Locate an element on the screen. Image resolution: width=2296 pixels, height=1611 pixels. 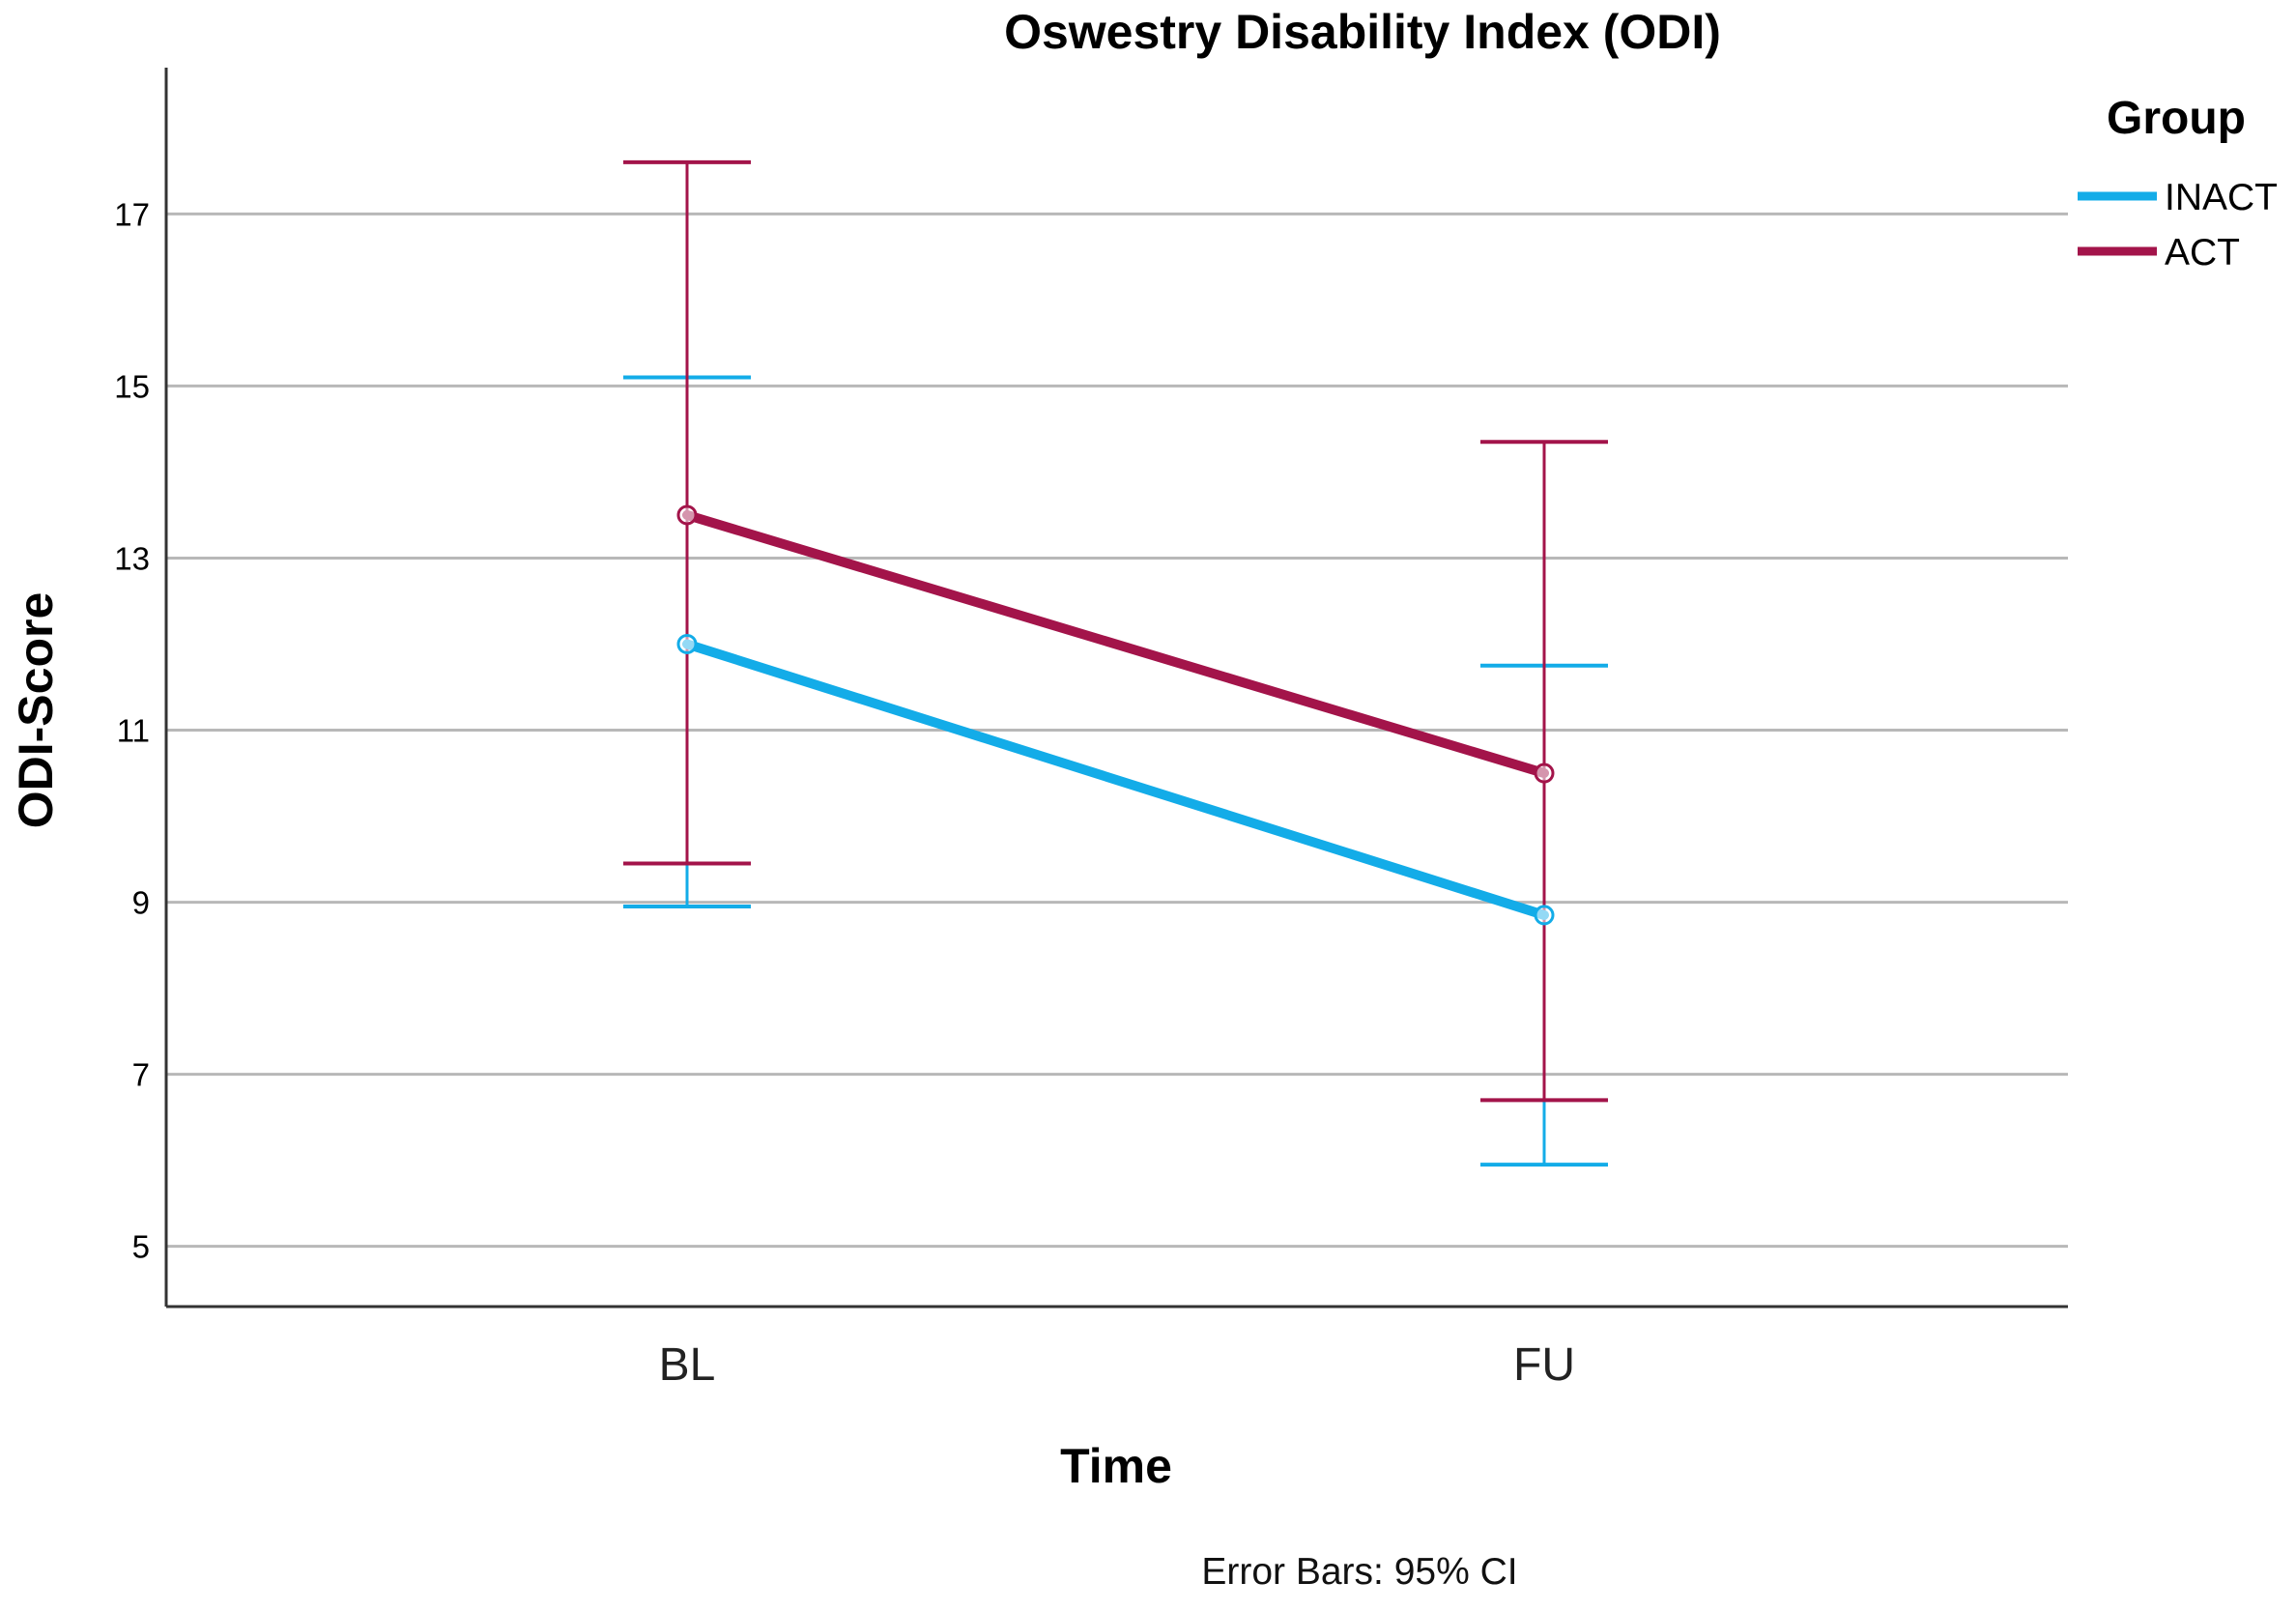
marker-act-bl is located at coordinates (687, 515).